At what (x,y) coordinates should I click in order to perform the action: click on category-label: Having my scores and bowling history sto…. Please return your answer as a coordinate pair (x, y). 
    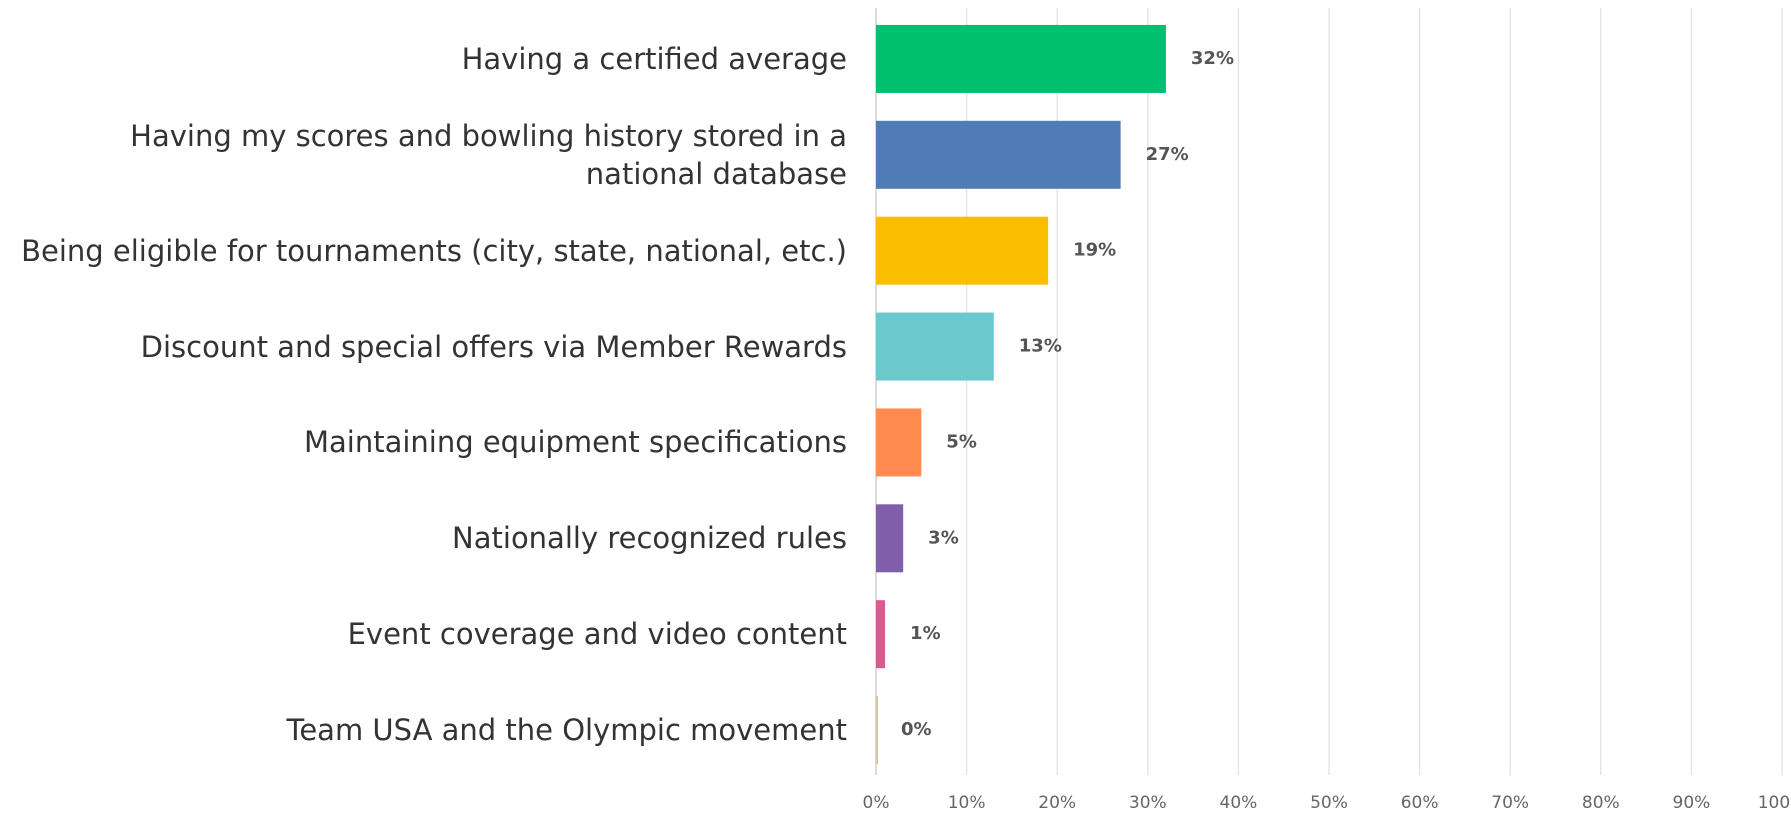
    Looking at the image, I should click on (488, 154).